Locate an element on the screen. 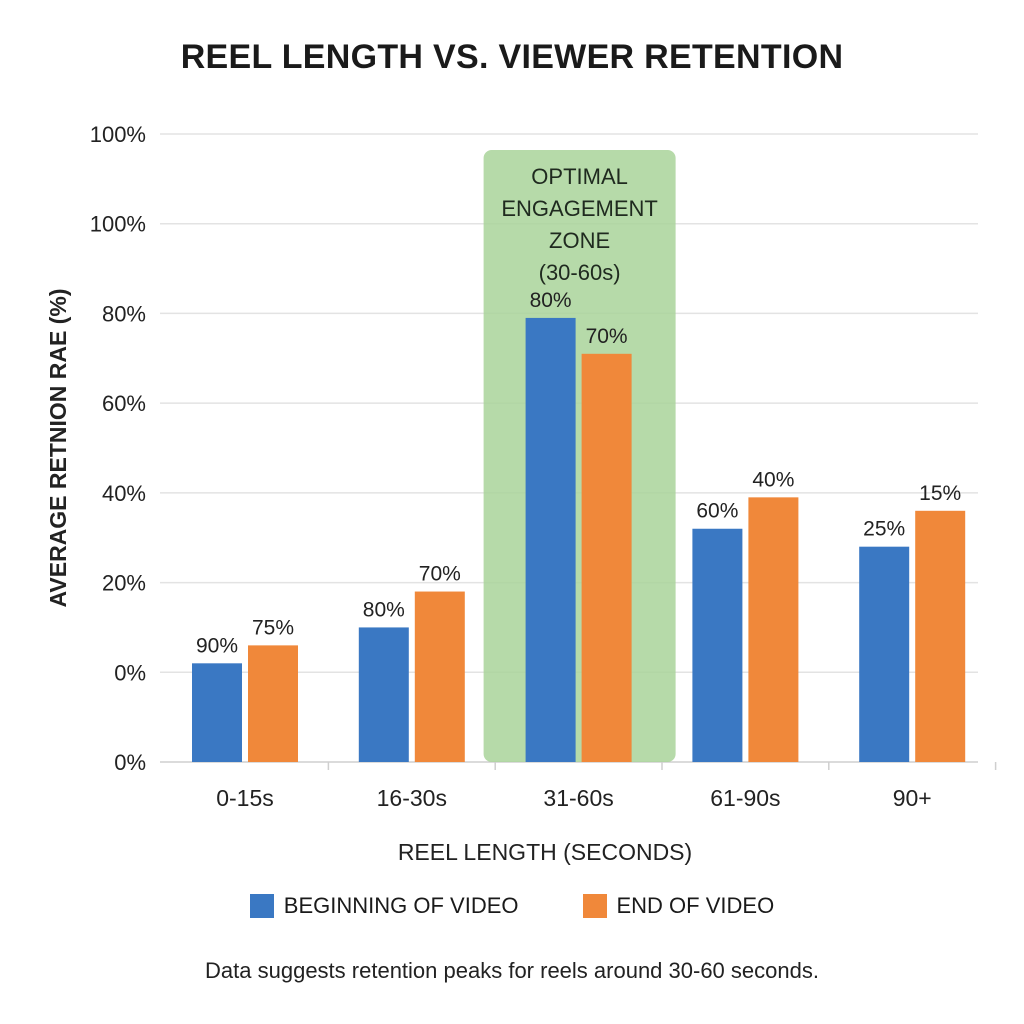  x-tick-label: 90+ is located at coordinates (912, 798).